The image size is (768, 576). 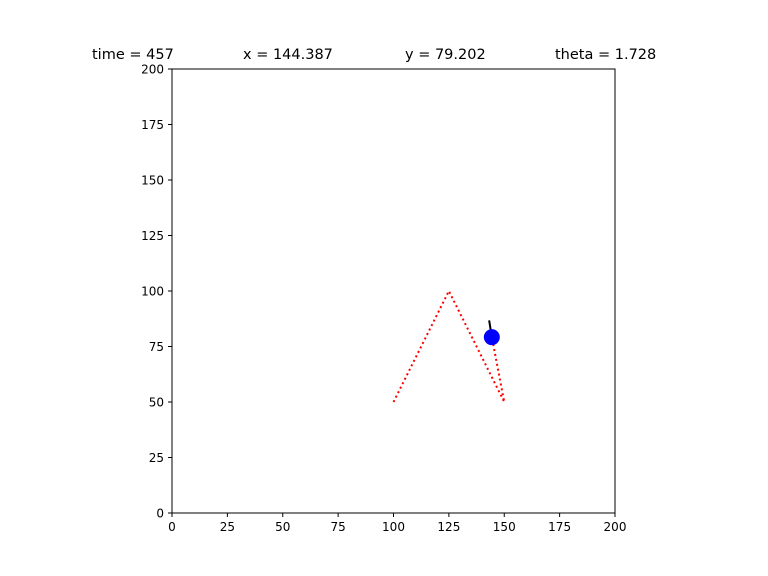 I want to click on title-x: x = 144.387, so click(x=288, y=55).